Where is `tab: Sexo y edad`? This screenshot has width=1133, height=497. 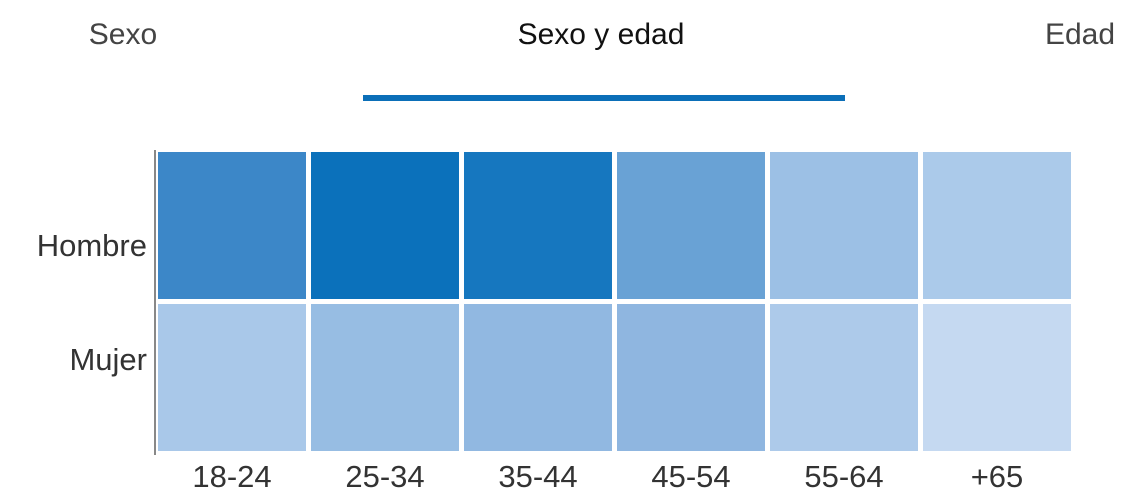 tab: Sexo y edad is located at coordinates (601, 34).